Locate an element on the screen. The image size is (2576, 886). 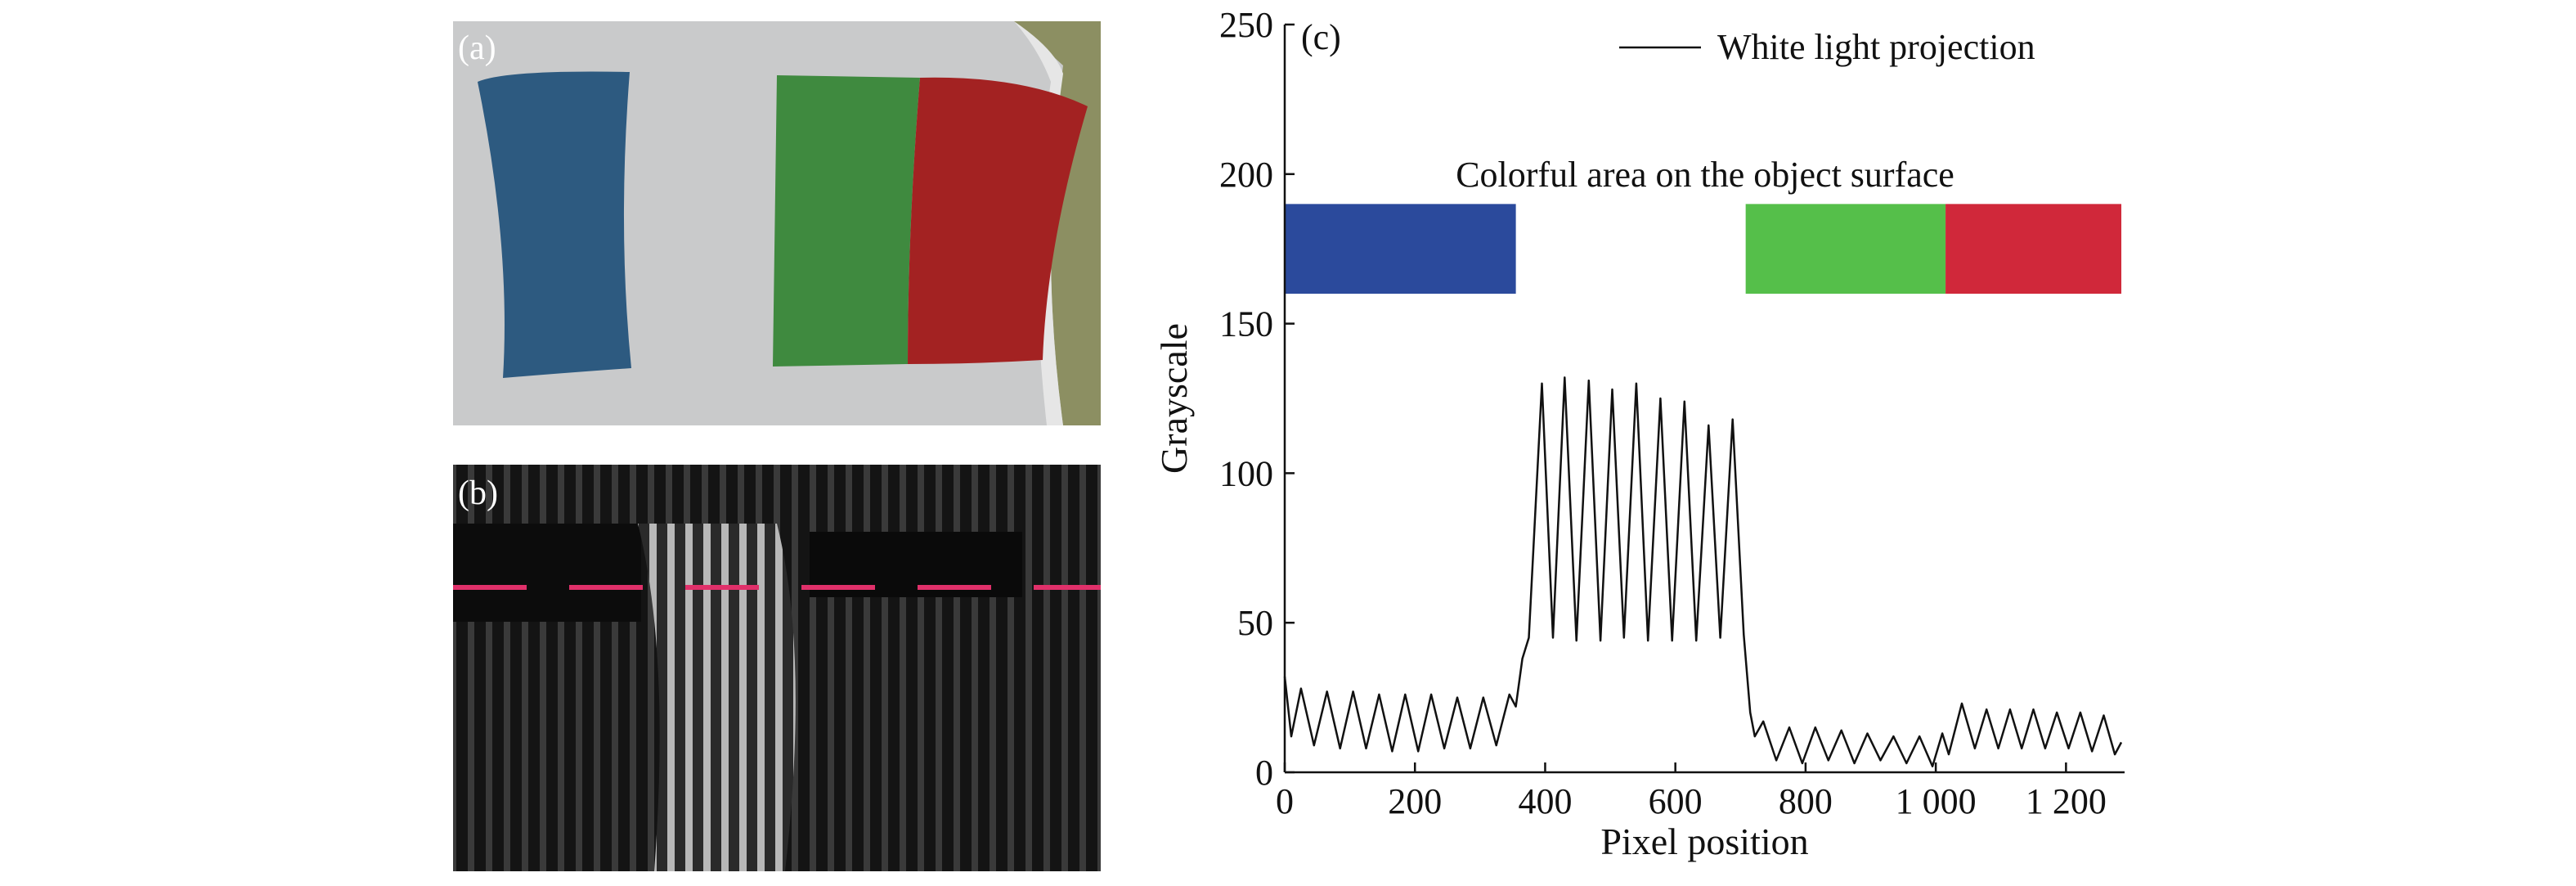
data-line is located at coordinates (1703, 571).